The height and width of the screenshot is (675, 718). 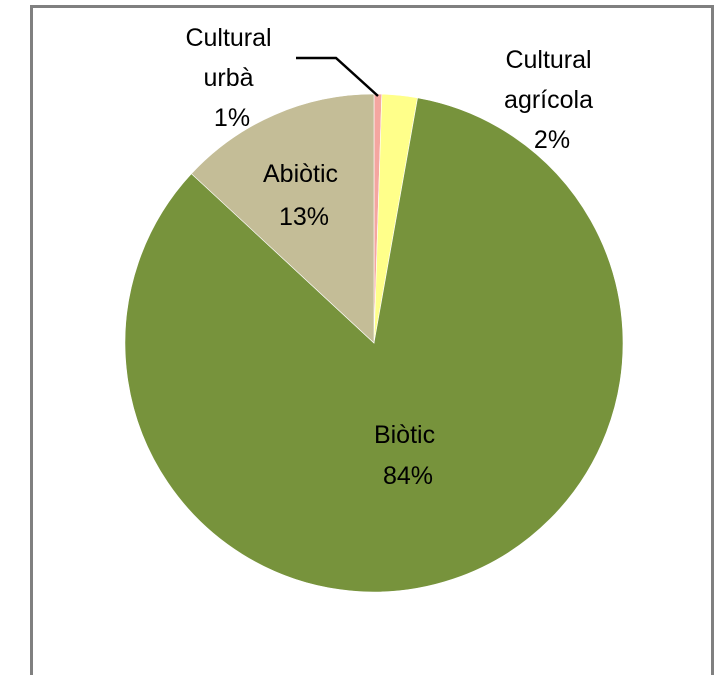 I want to click on slice-label-abiotic: Abiòtic 13%, so click(x=304, y=195).